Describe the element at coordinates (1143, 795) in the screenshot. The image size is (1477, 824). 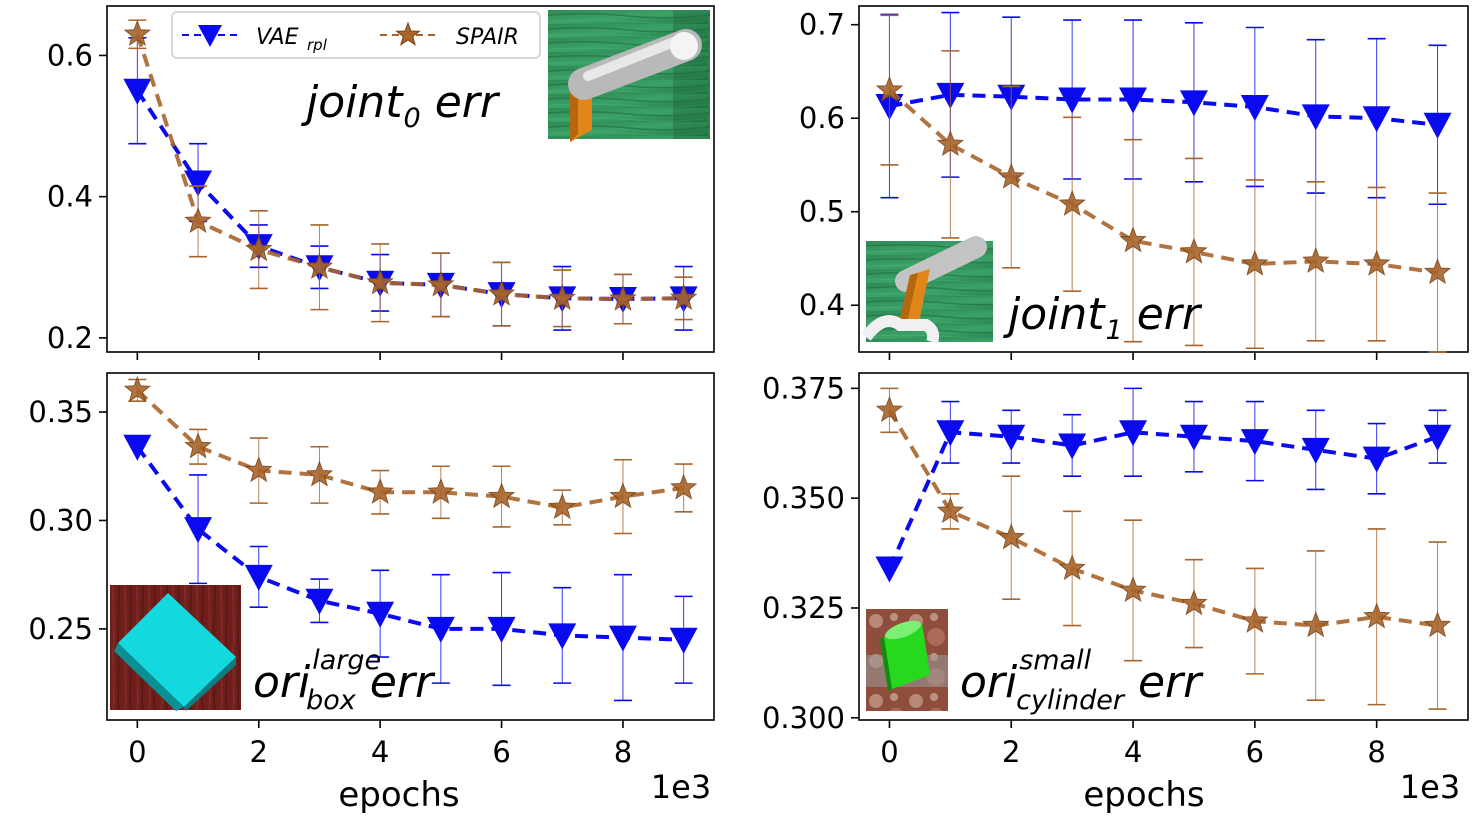
I see `x-axis-label-right: epochs` at that location.